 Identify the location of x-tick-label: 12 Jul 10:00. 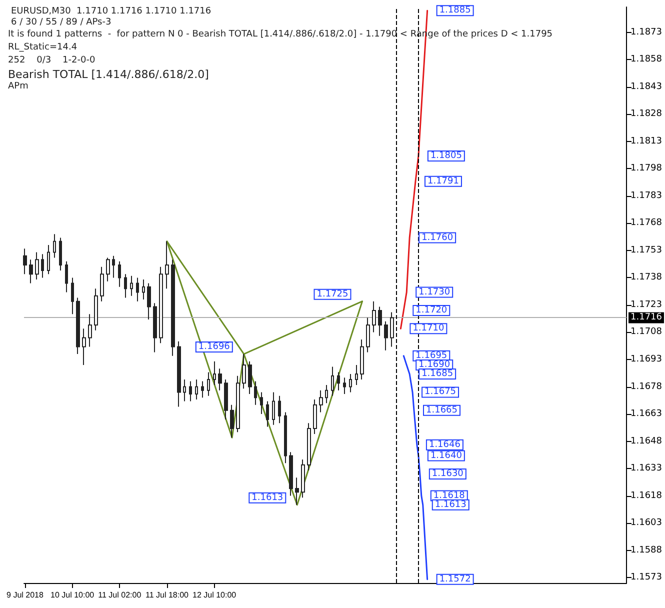
(214, 595).